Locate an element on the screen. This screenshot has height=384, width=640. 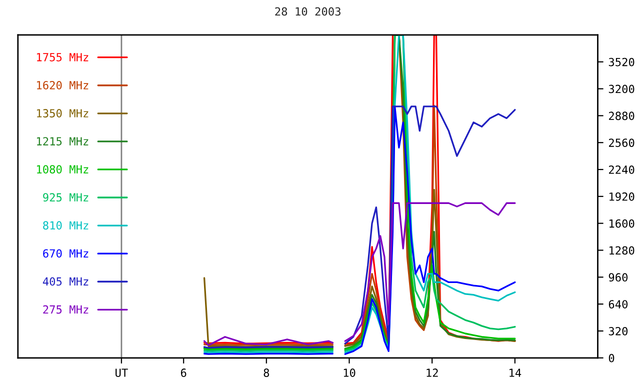
x-tick-label: 14 is located at coordinates (516, 372).